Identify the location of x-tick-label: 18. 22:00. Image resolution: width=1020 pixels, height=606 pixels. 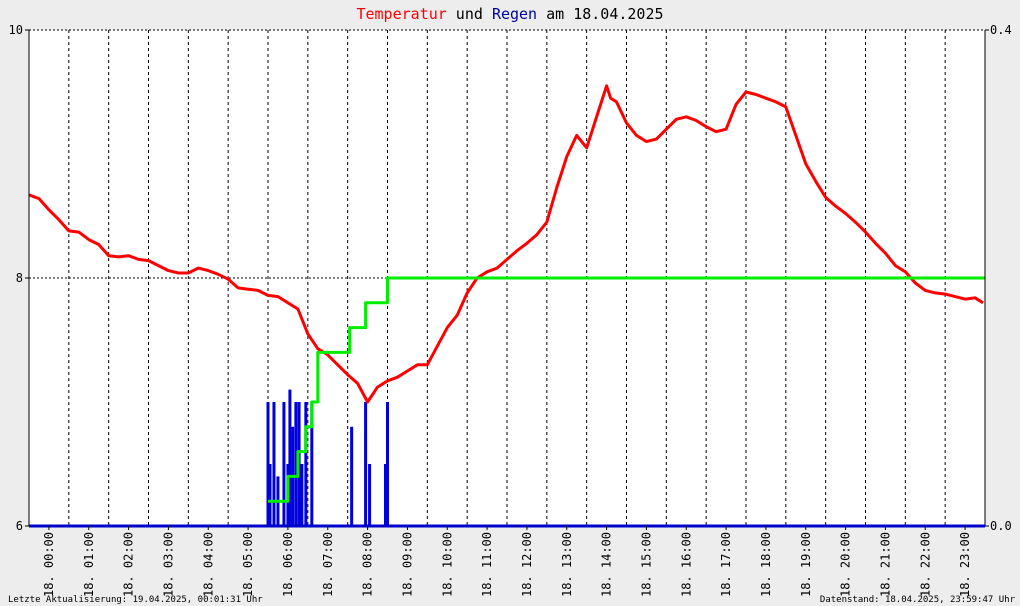
(925, 564).